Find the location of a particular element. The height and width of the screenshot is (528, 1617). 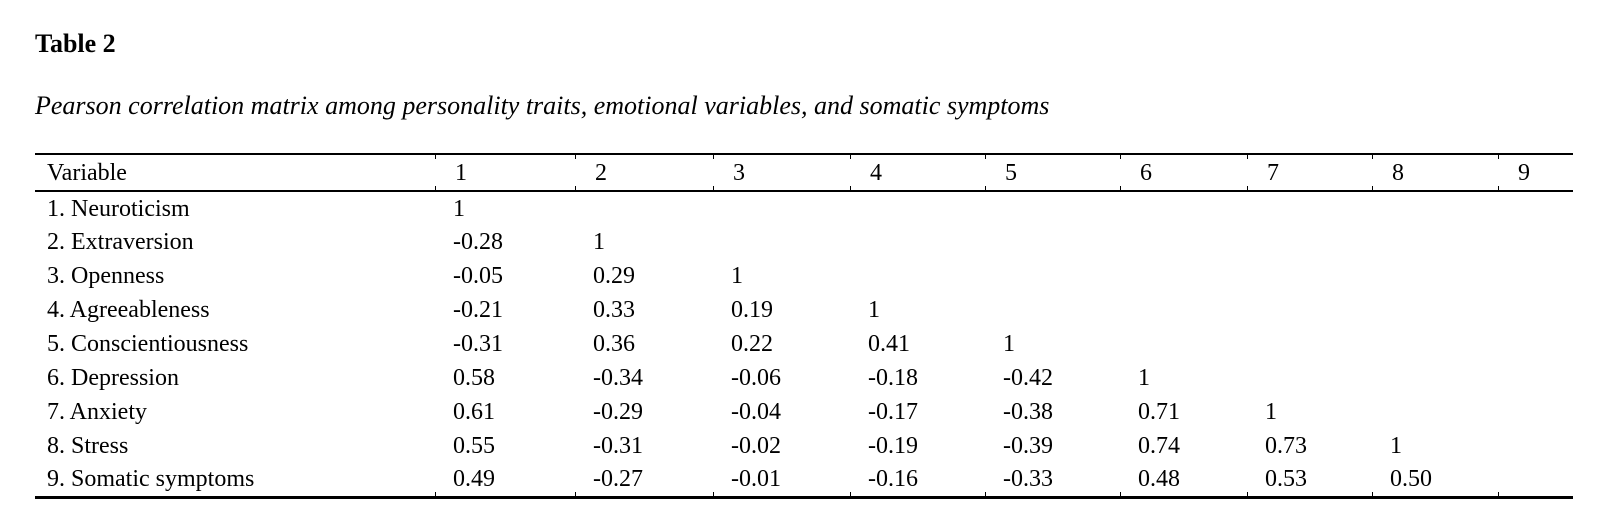

column-header-4: 4 is located at coordinates (917, 172).